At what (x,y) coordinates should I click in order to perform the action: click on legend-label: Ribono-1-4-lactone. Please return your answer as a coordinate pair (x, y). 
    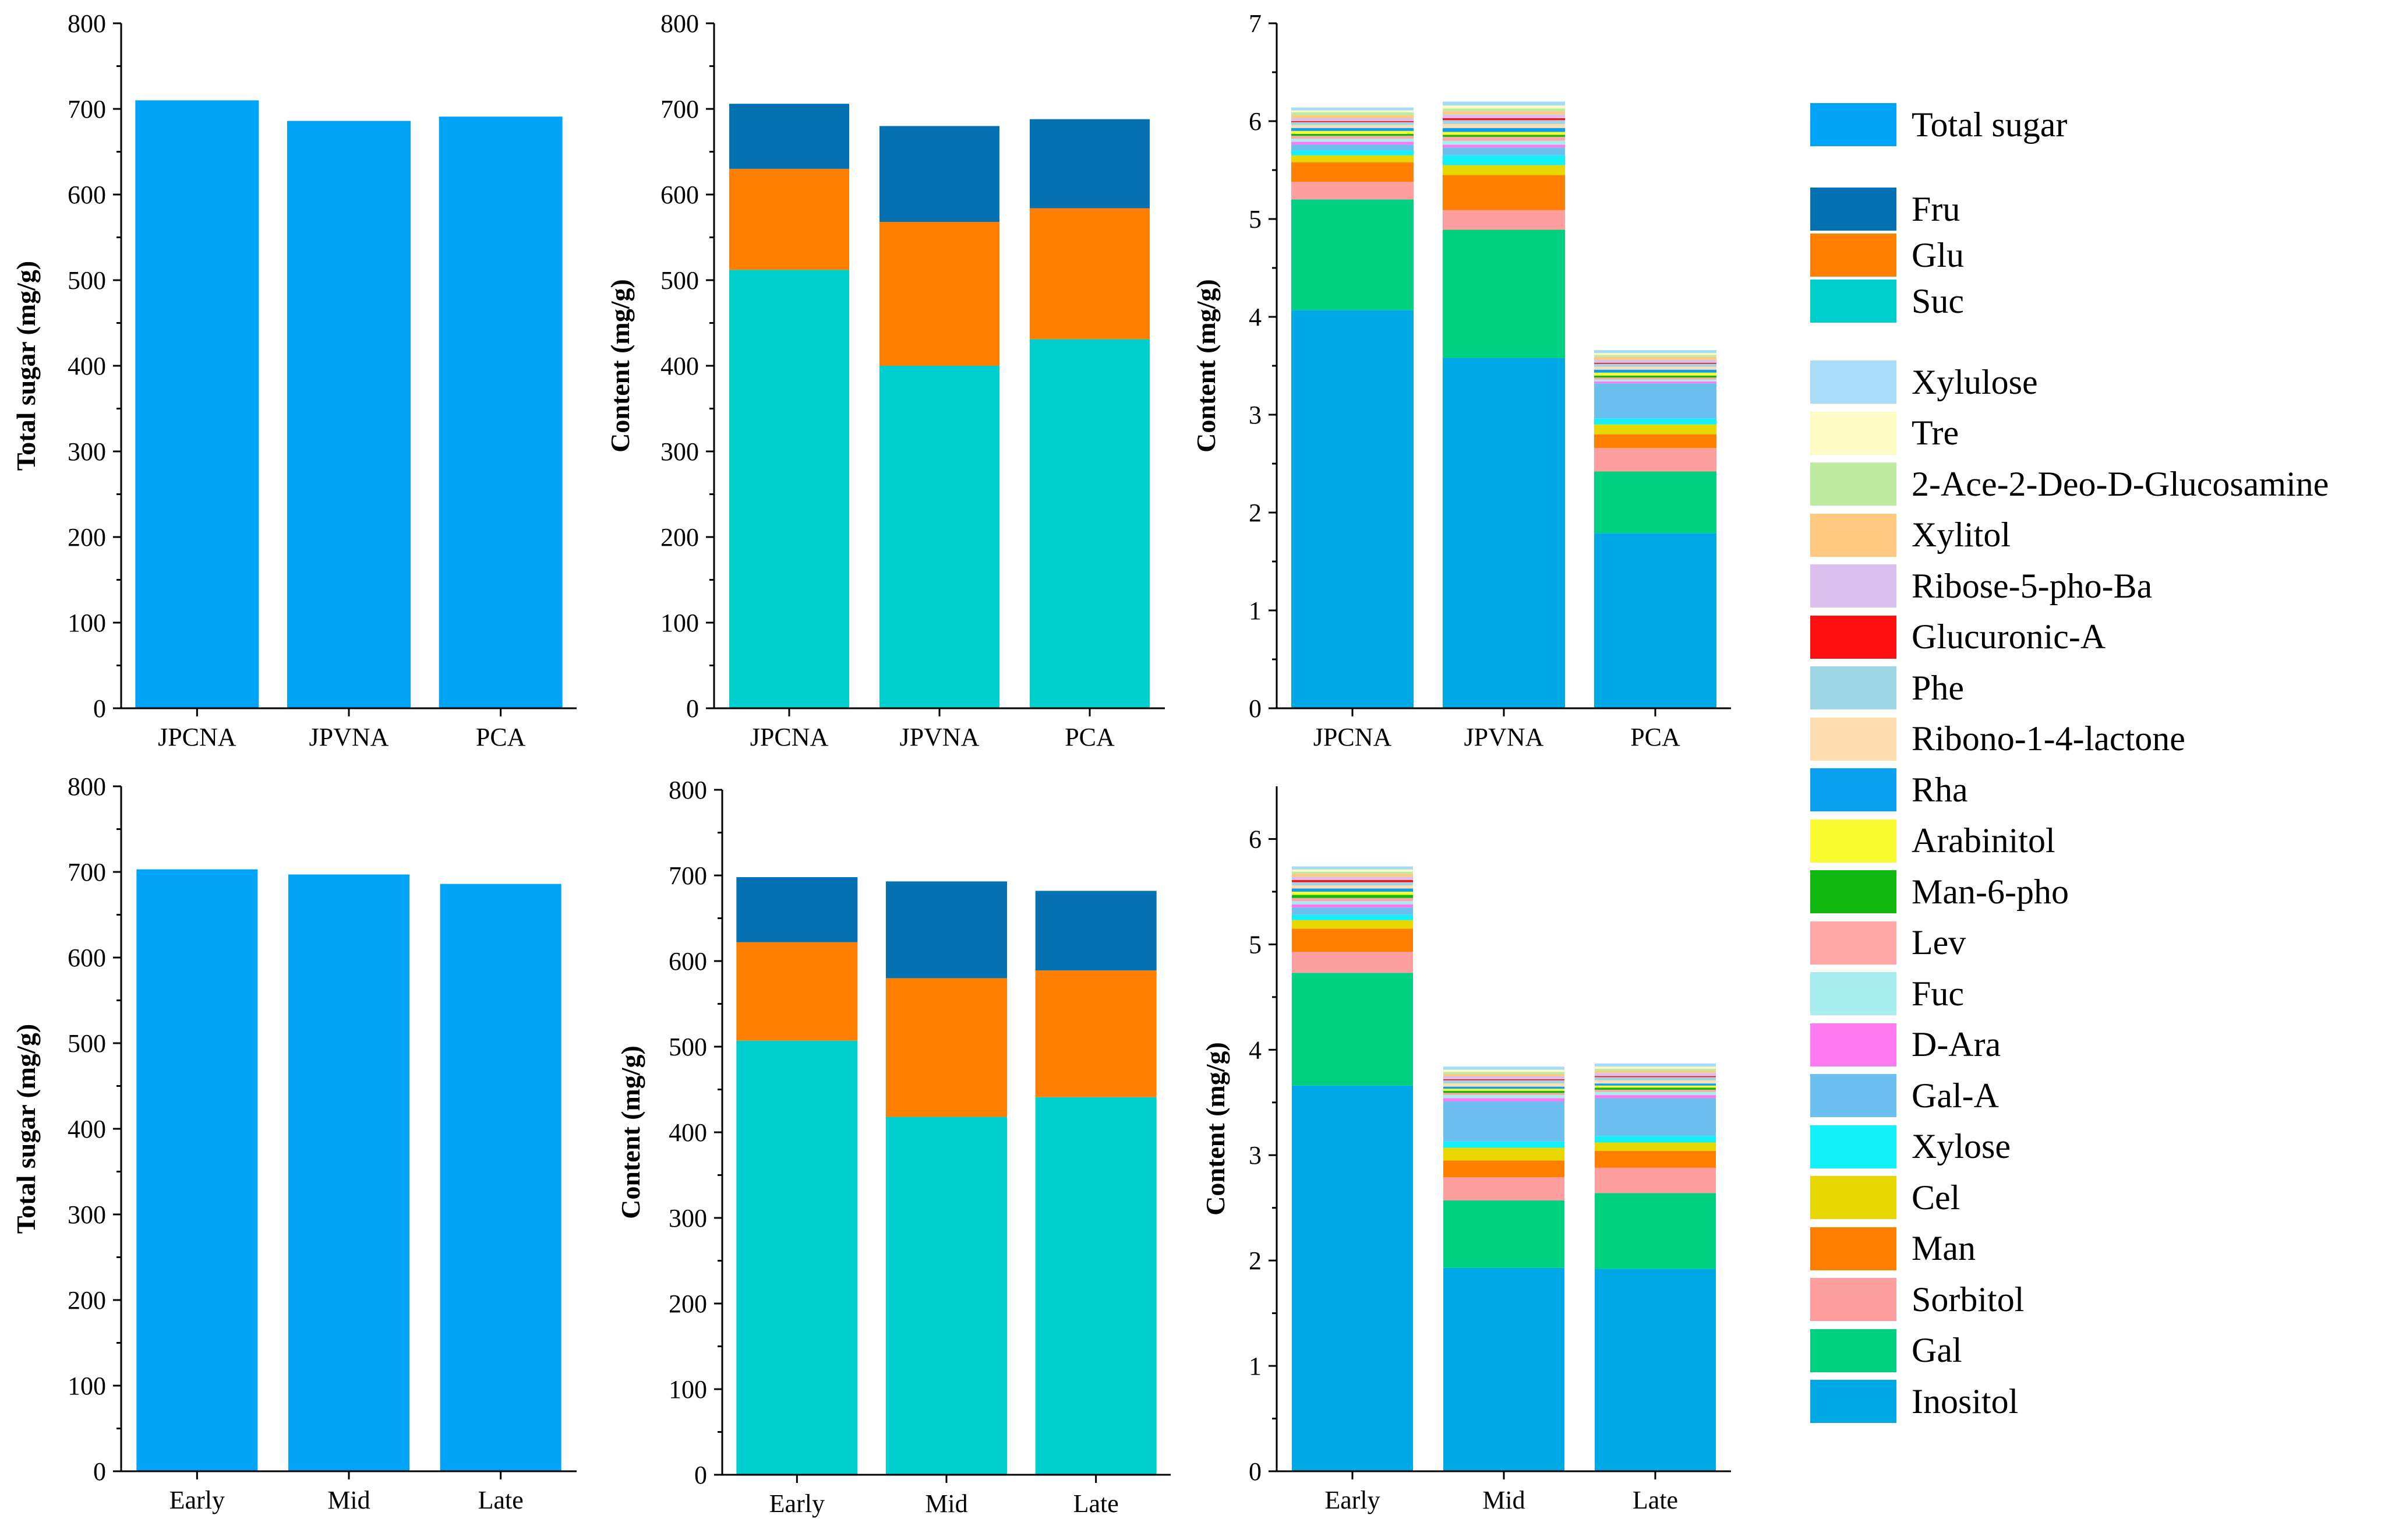
    Looking at the image, I should click on (2048, 739).